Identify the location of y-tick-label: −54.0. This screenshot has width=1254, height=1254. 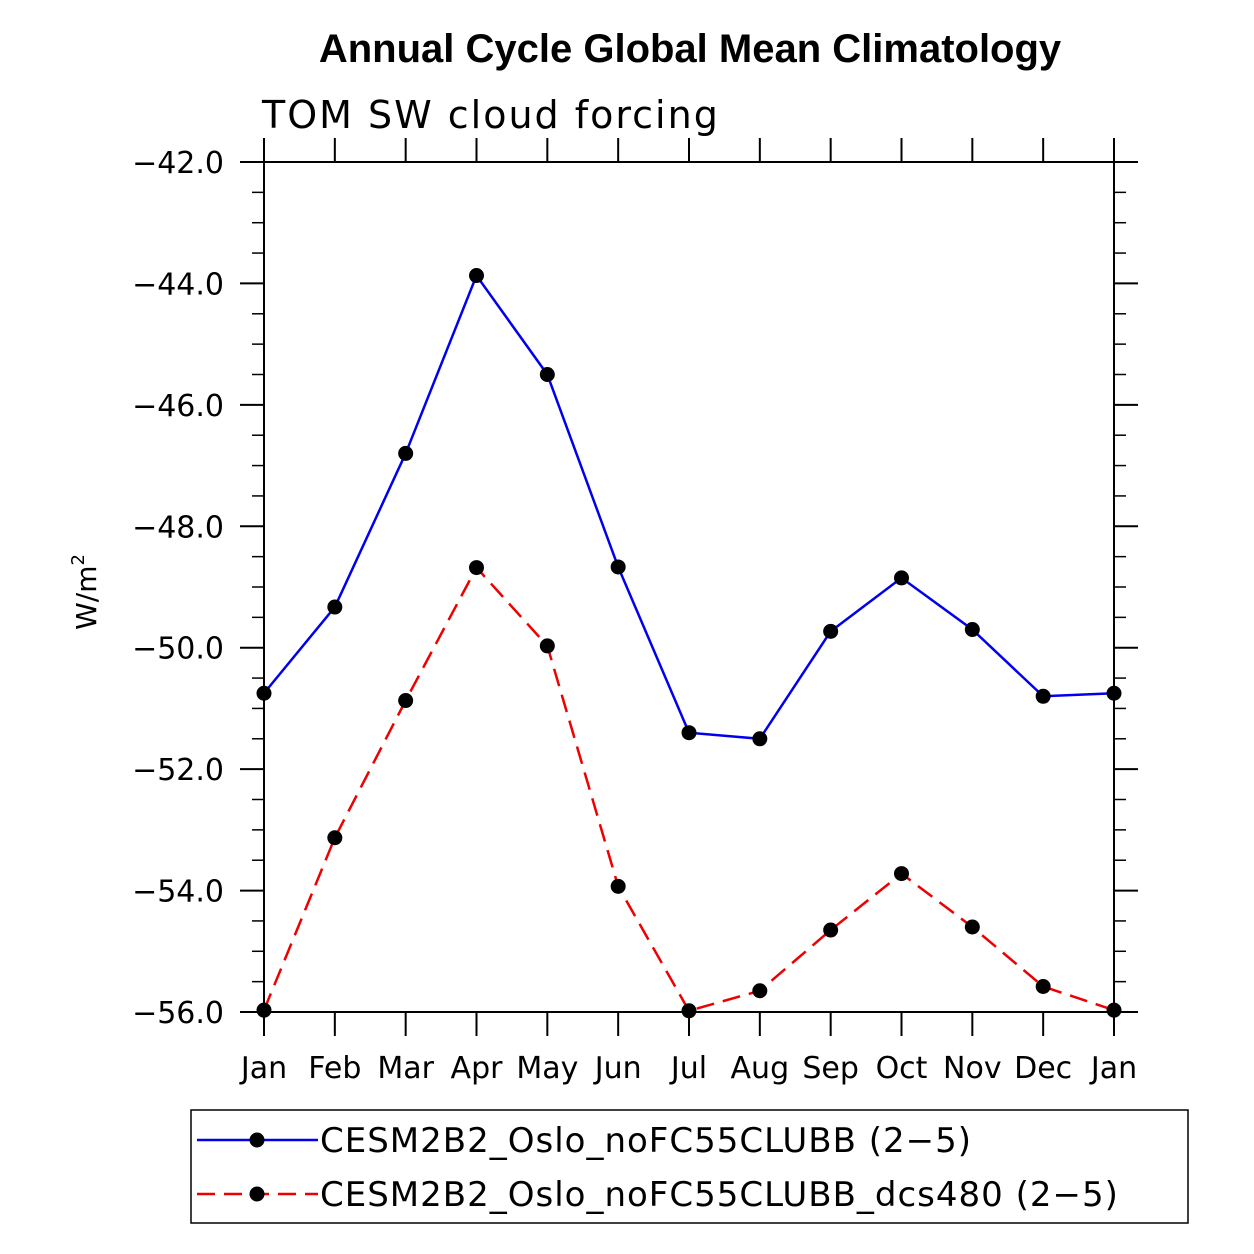
(178, 892).